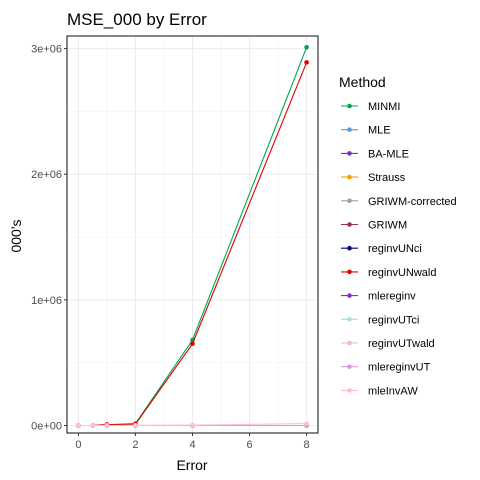  I want to click on legend-item-reginvutwald: reginvUTwald, so click(388, 344).